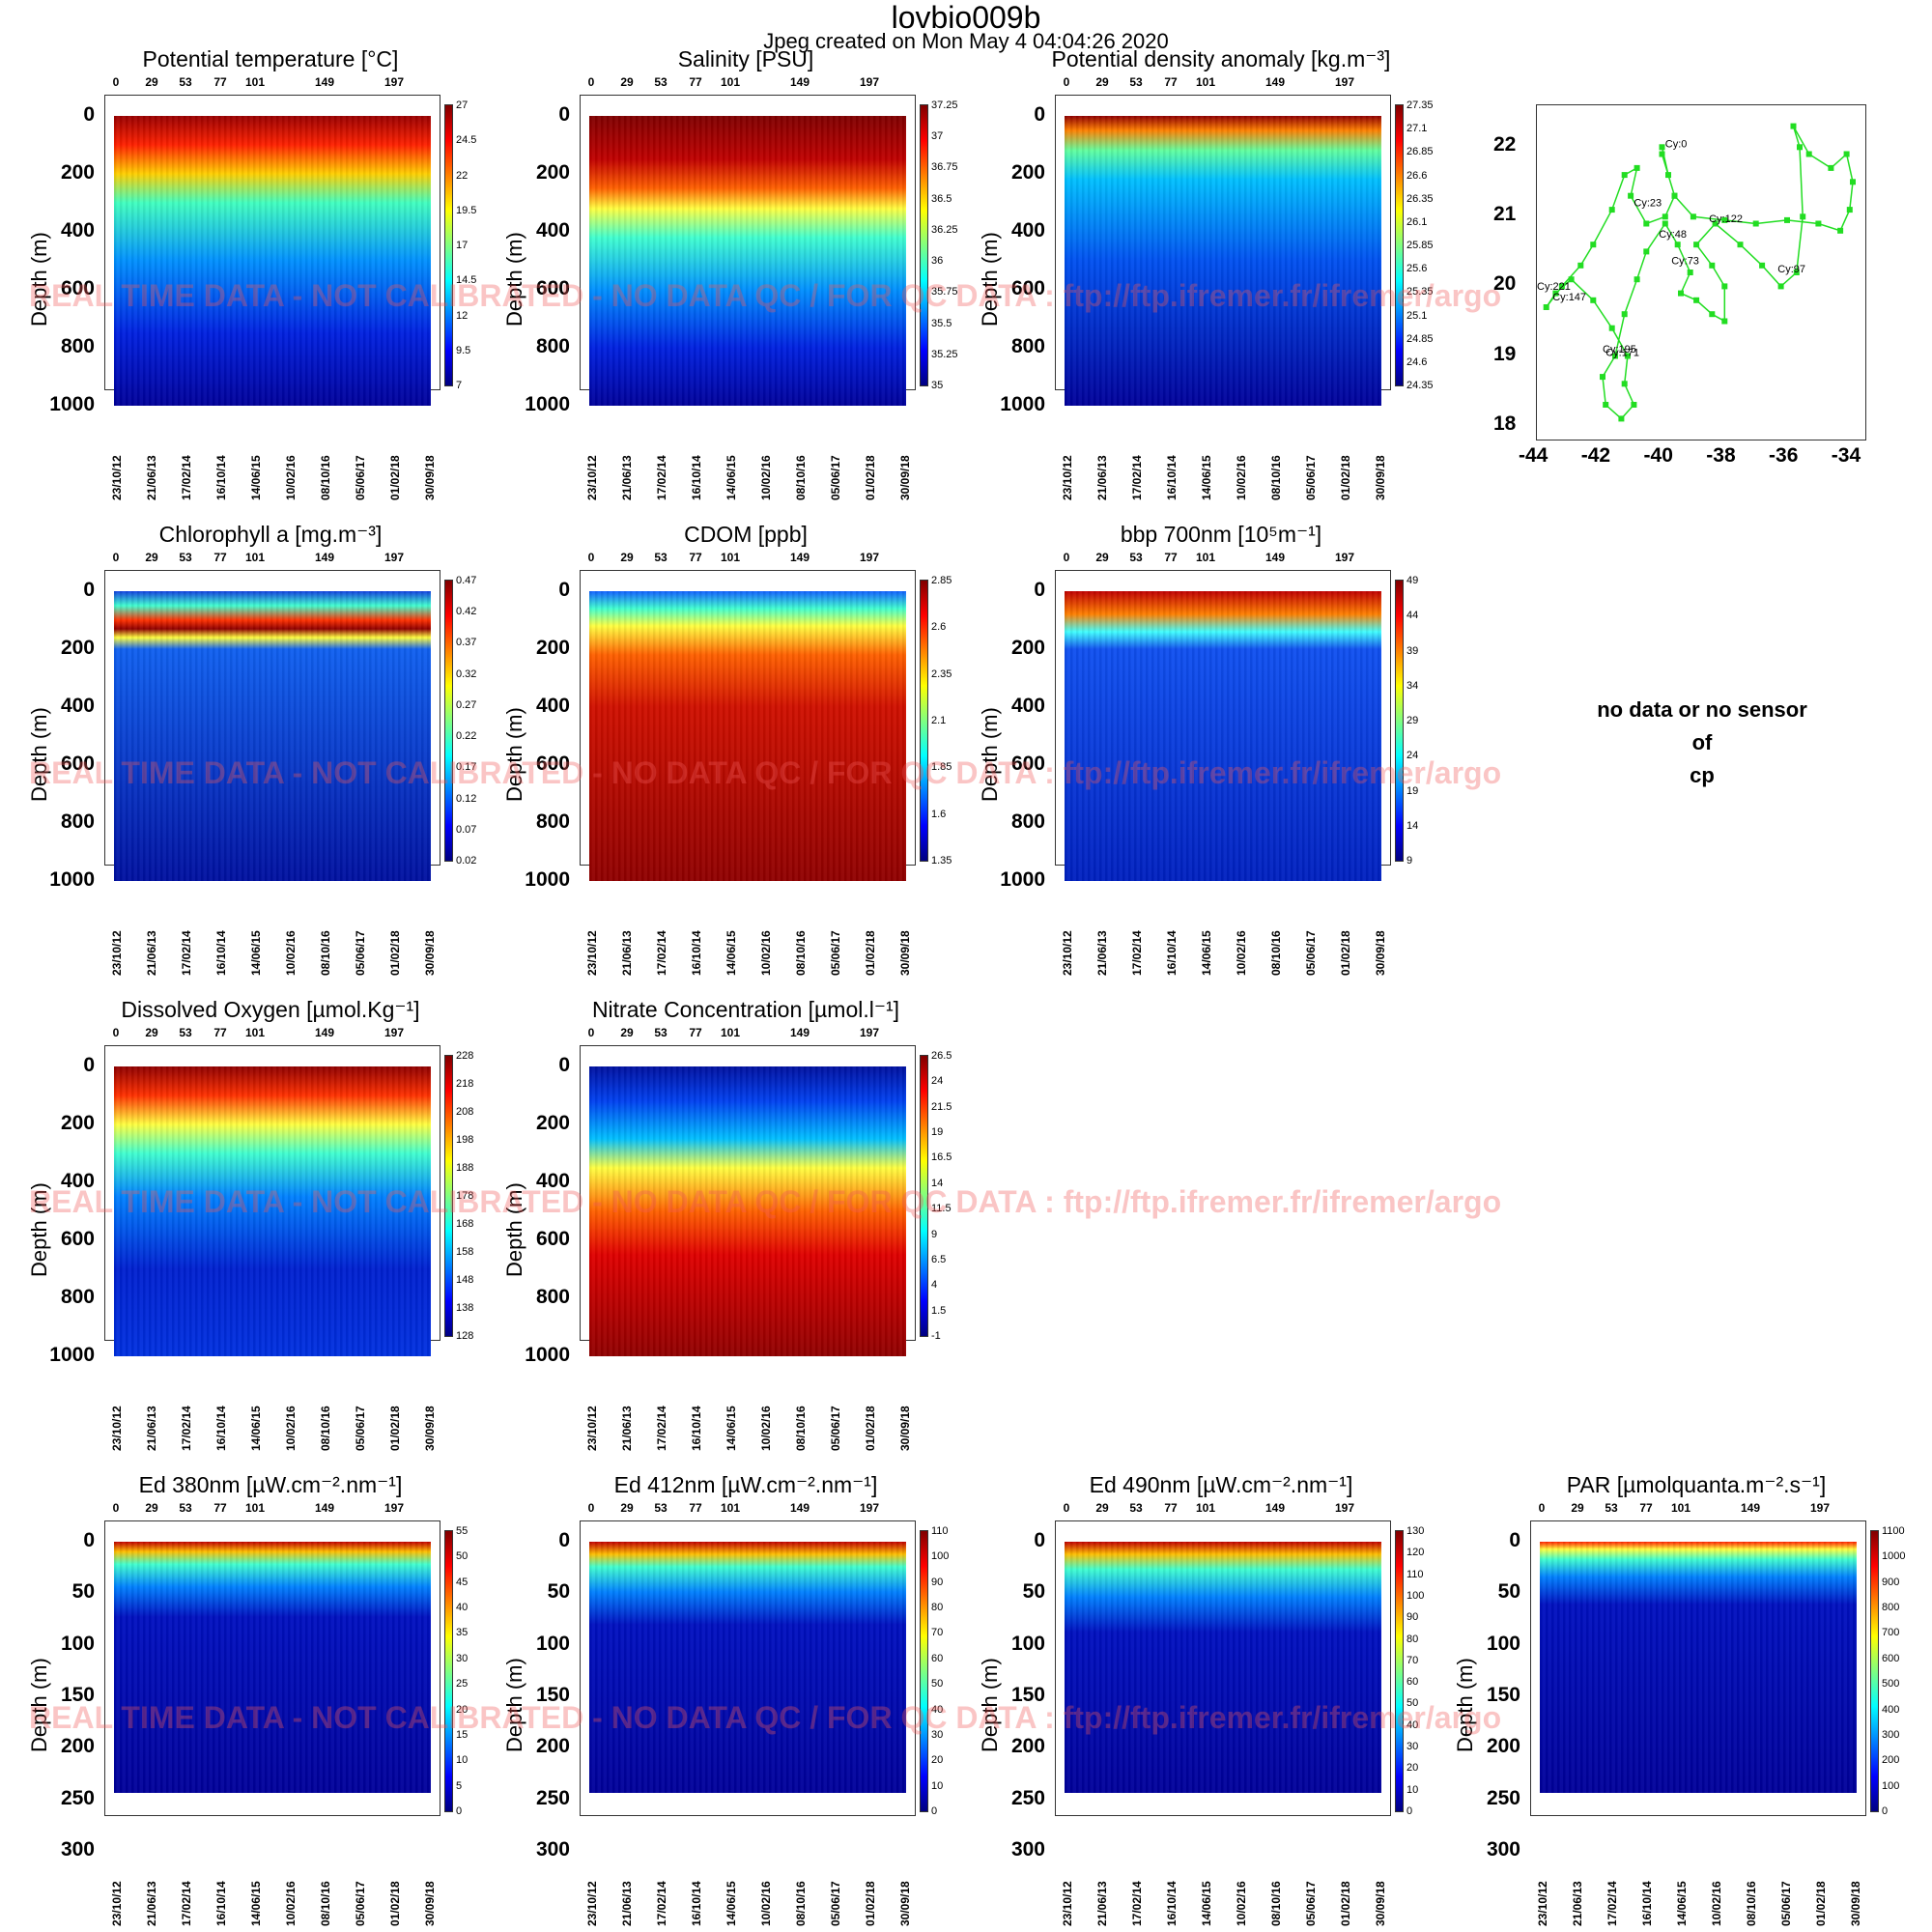  I want to click on map-x-tick-label: -44, so click(1533, 455).